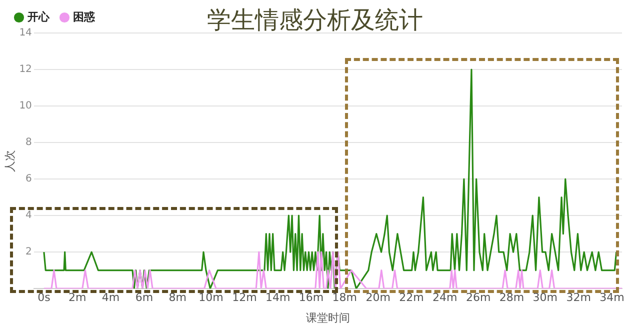 The width and height of the screenshot is (630, 331). I want to click on x-tick-label: 34m, so click(612, 297).